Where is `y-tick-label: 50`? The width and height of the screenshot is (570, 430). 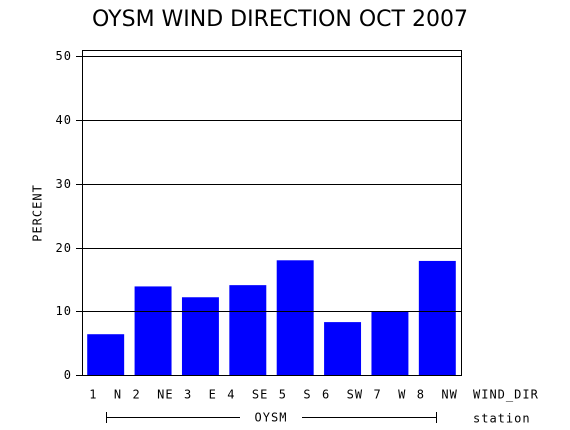
y-tick-label: 50 is located at coordinates (64, 56).